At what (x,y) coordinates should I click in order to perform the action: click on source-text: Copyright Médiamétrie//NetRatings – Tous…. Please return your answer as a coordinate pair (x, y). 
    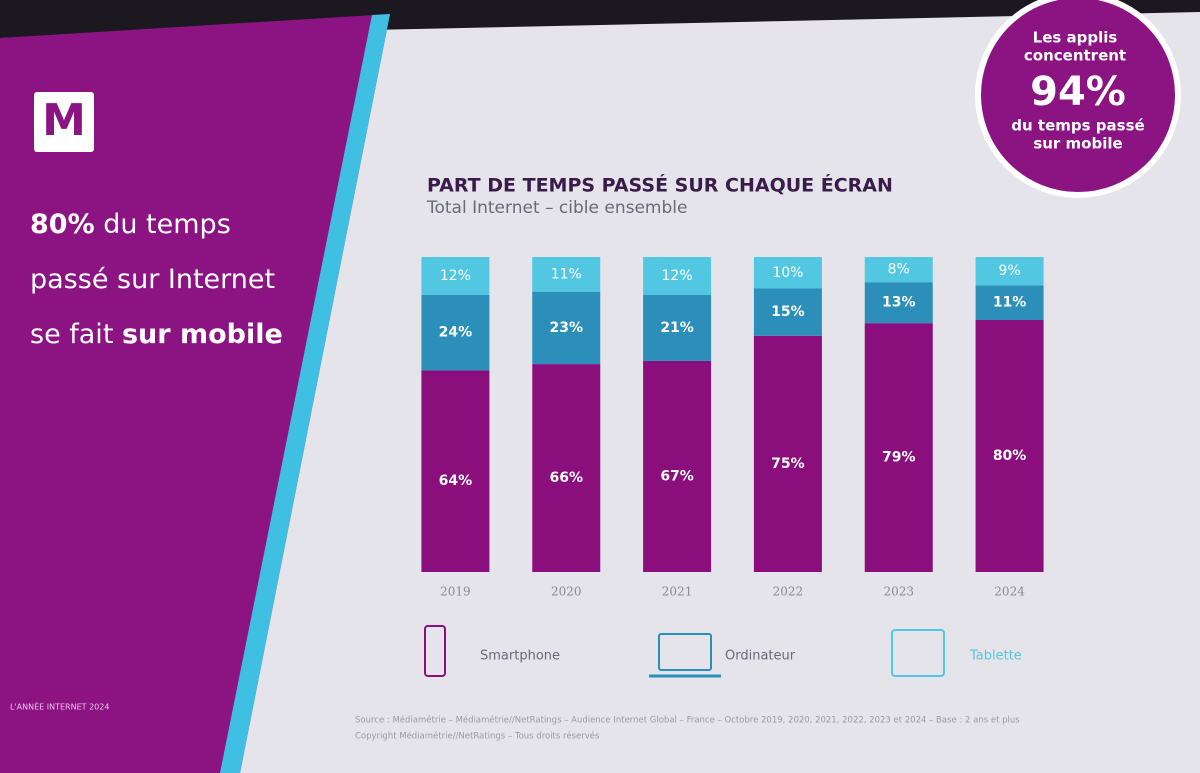
    Looking at the image, I should click on (477, 736).